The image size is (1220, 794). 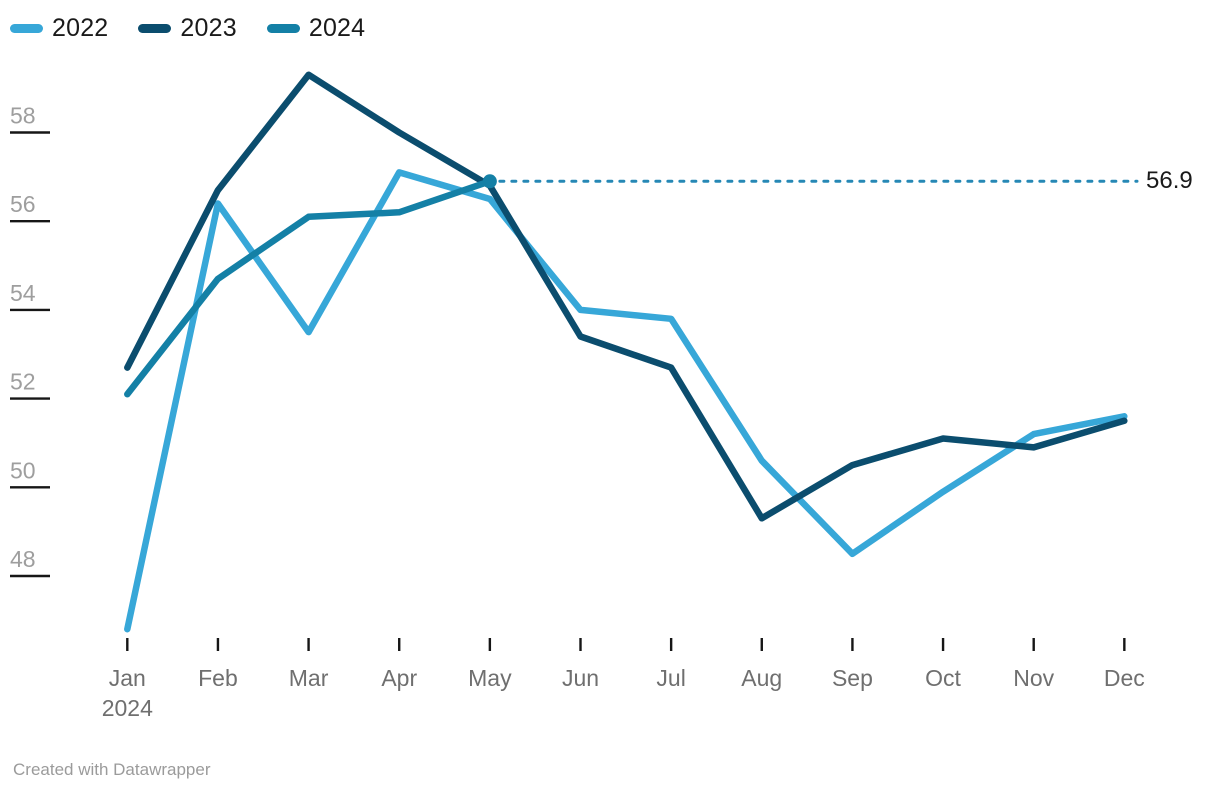 I want to click on y-axis-label: 54, so click(x=23, y=293).